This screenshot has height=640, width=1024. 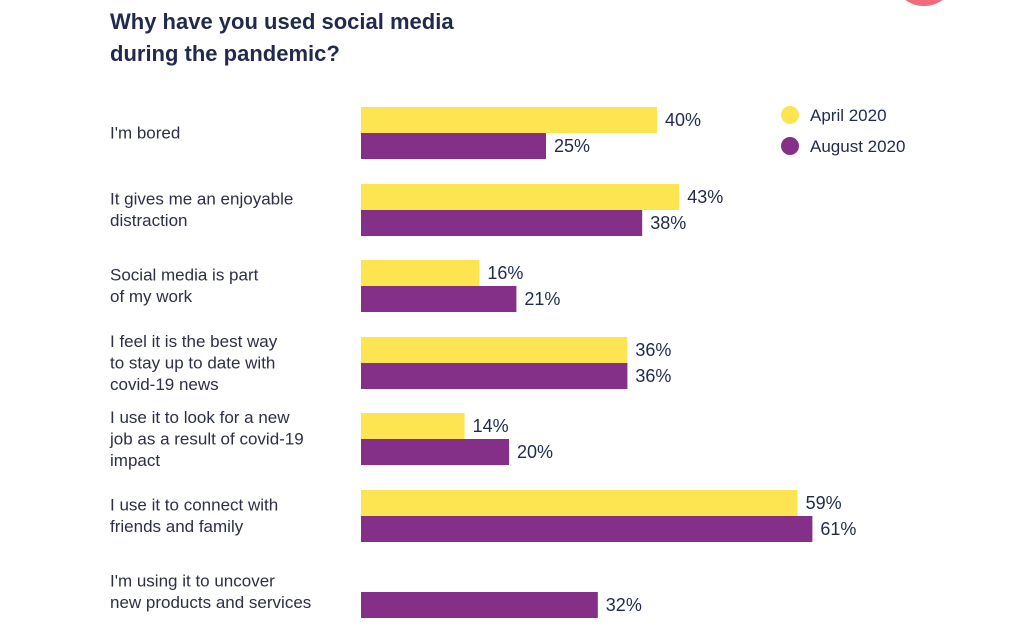 What do you see at coordinates (491, 426) in the screenshot?
I see `data-label: 14%` at bounding box center [491, 426].